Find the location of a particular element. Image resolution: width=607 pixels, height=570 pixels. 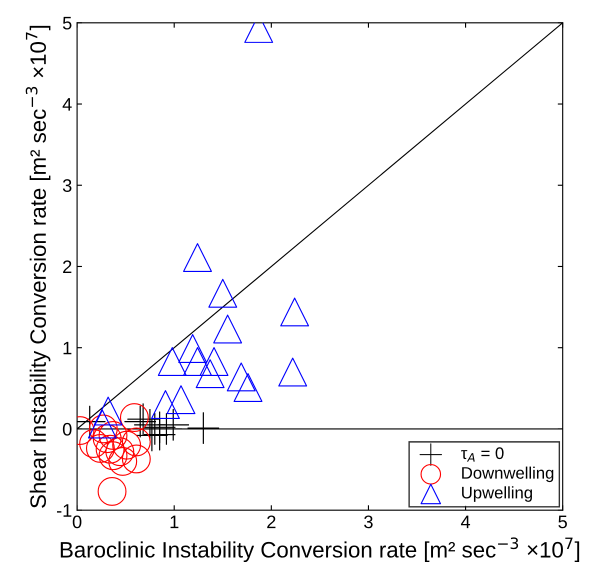

y-tick-label: -1 is located at coordinates (64, 510).